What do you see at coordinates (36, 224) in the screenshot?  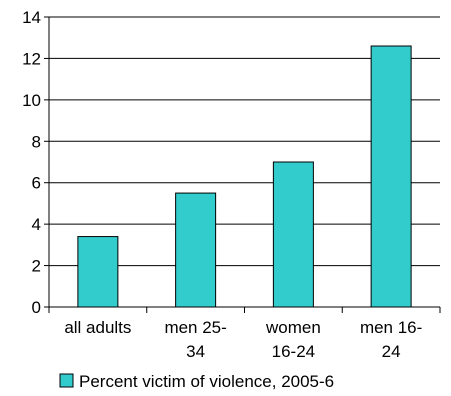 I see `y-tick-label: 4` at bounding box center [36, 224].